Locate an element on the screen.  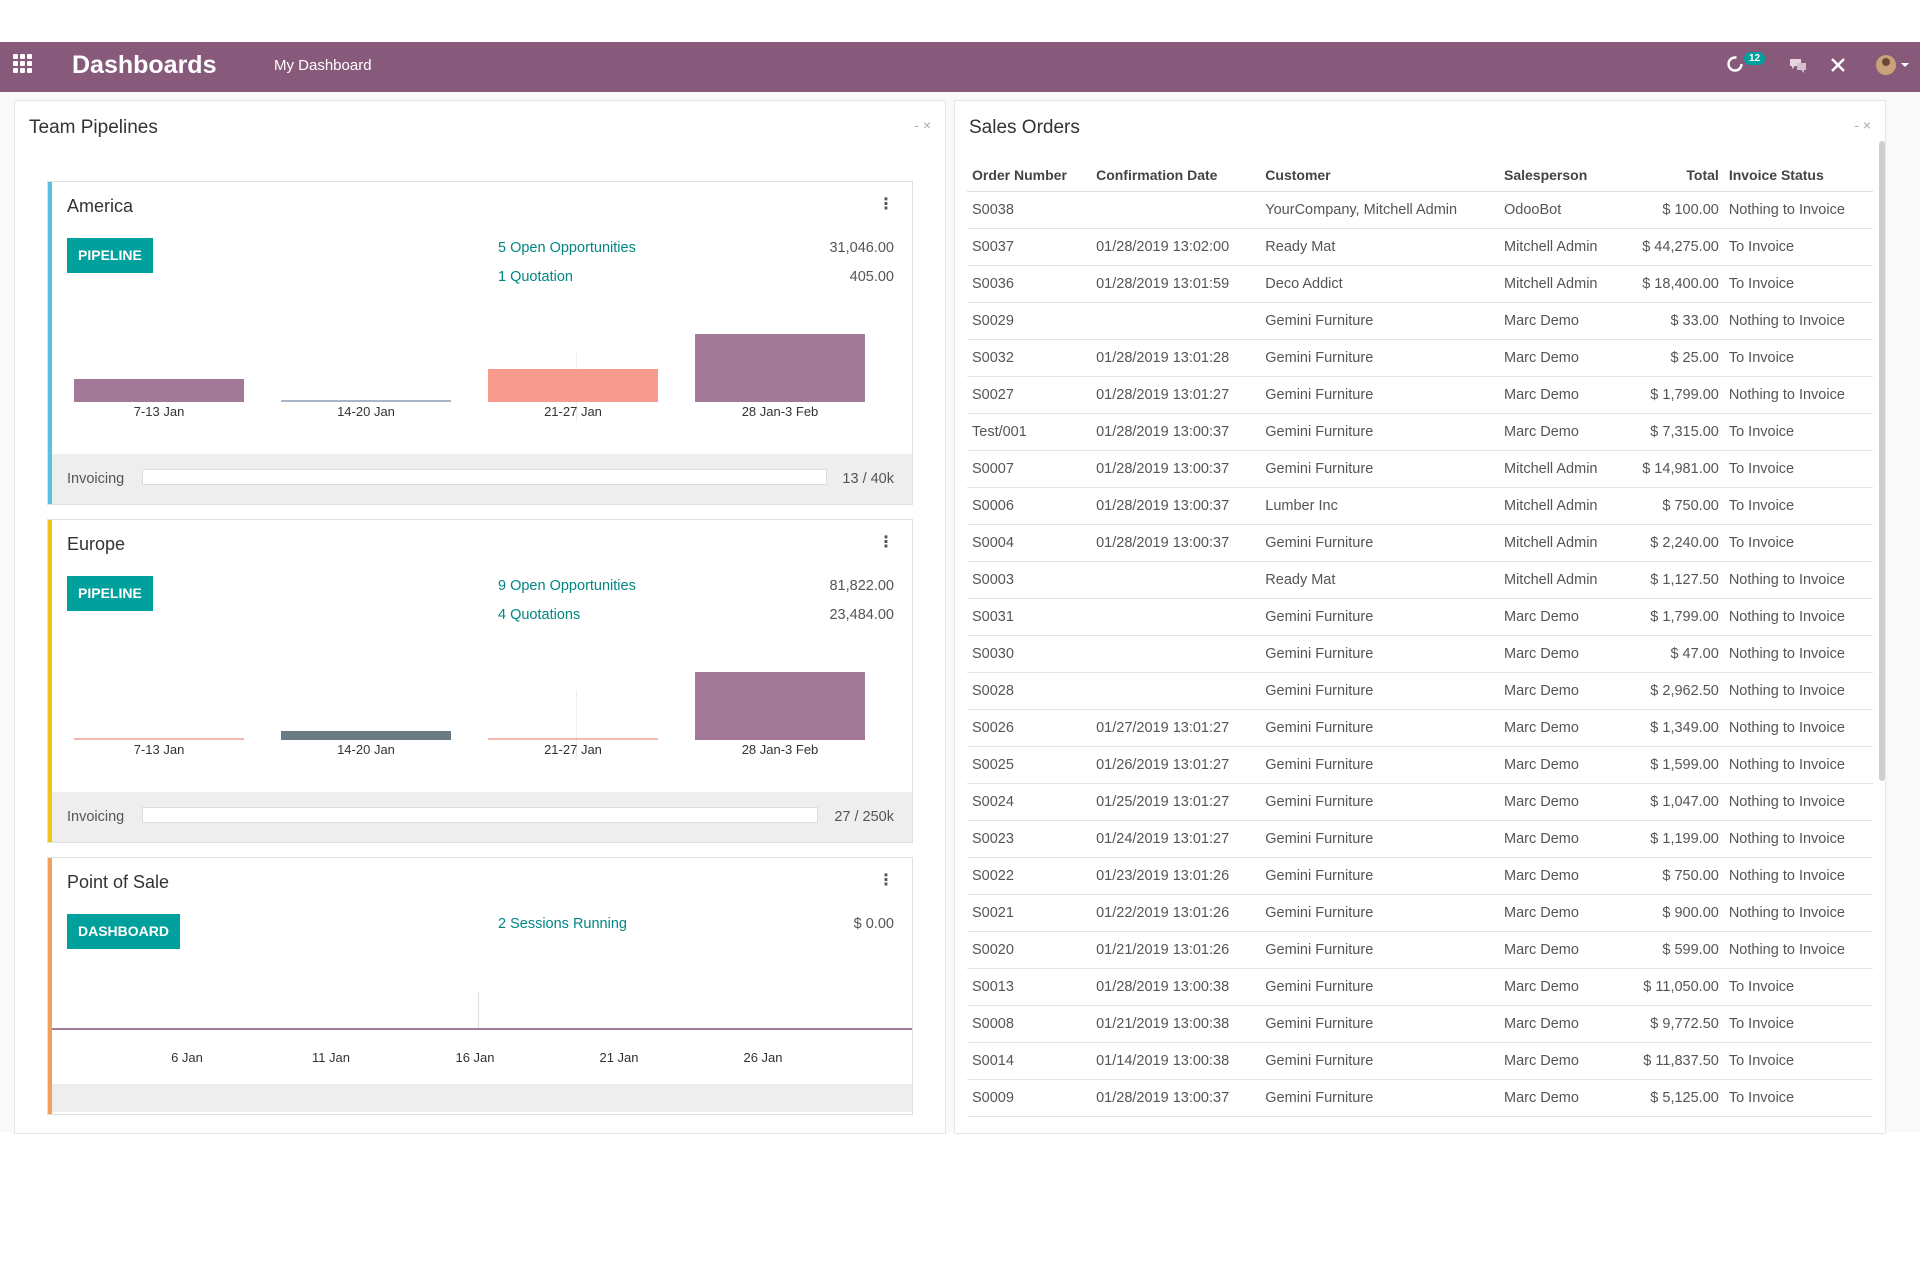
team-name: America is located at coordinates (100, 206).